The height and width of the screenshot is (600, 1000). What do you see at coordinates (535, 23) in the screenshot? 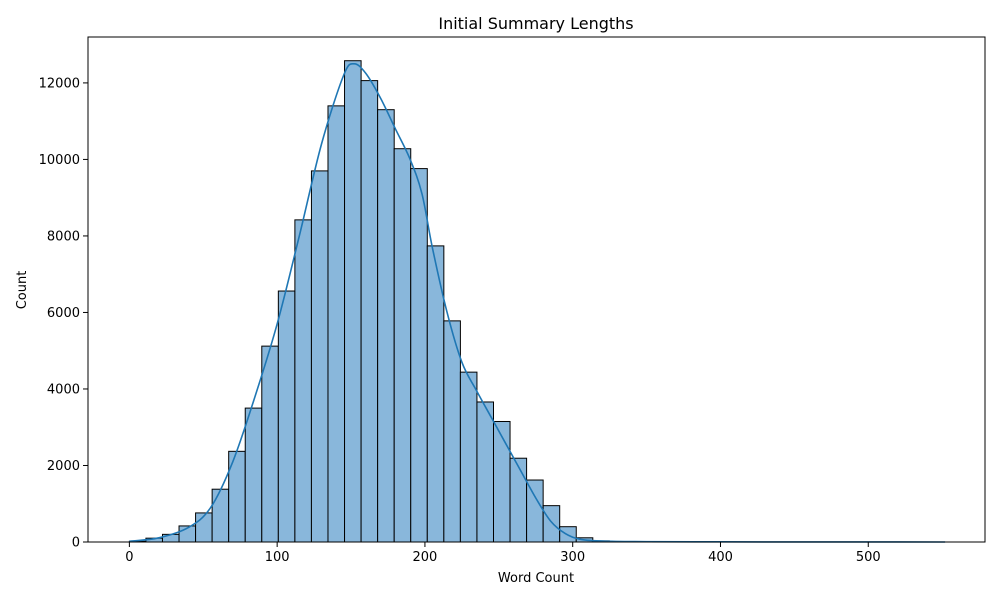
I see `chart-title: Initial Summary Lengths` at bounding box center [535, 23].